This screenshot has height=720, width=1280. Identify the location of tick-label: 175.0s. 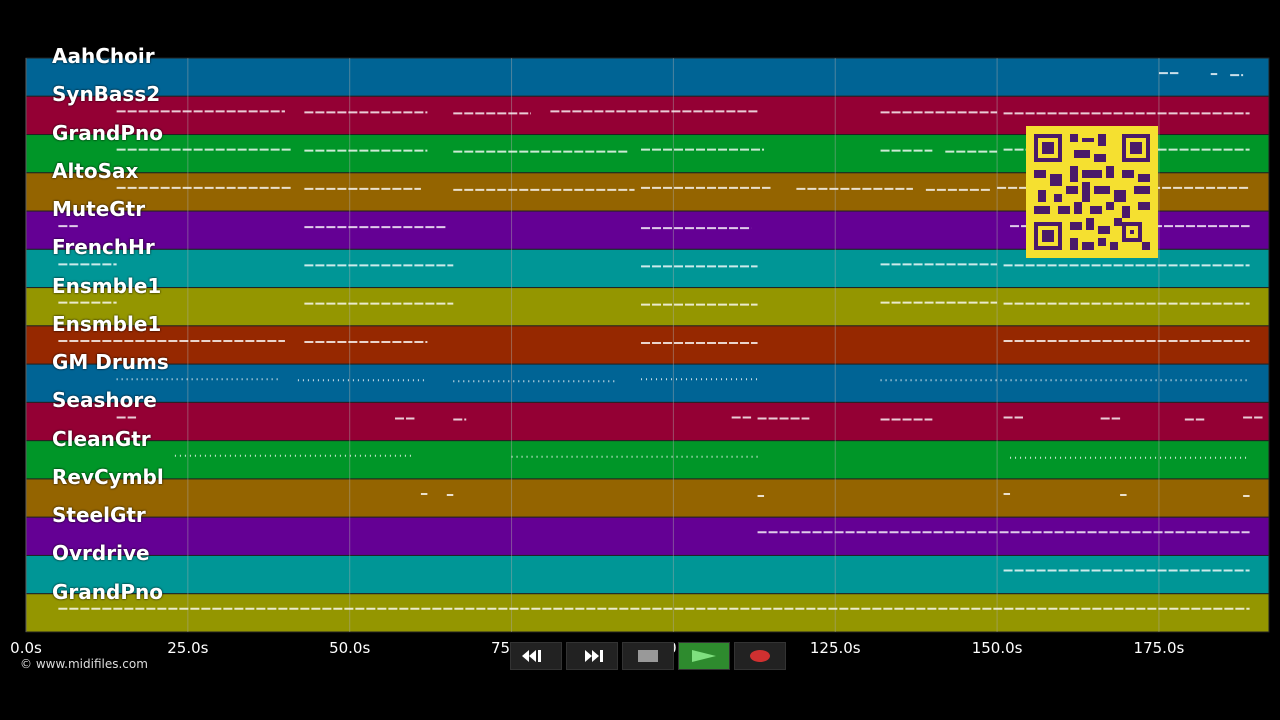
(1159, 648).